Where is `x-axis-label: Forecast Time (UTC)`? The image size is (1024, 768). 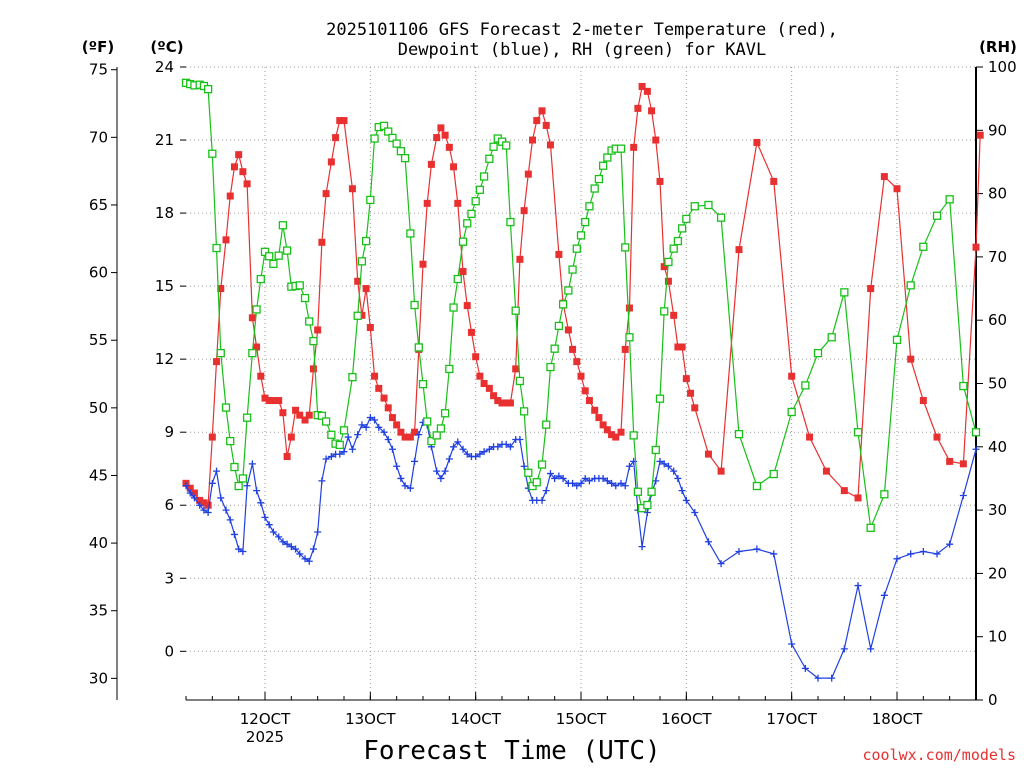 x-axis-label: Forecast Time (UTC) is located at coordinates (511, 751).